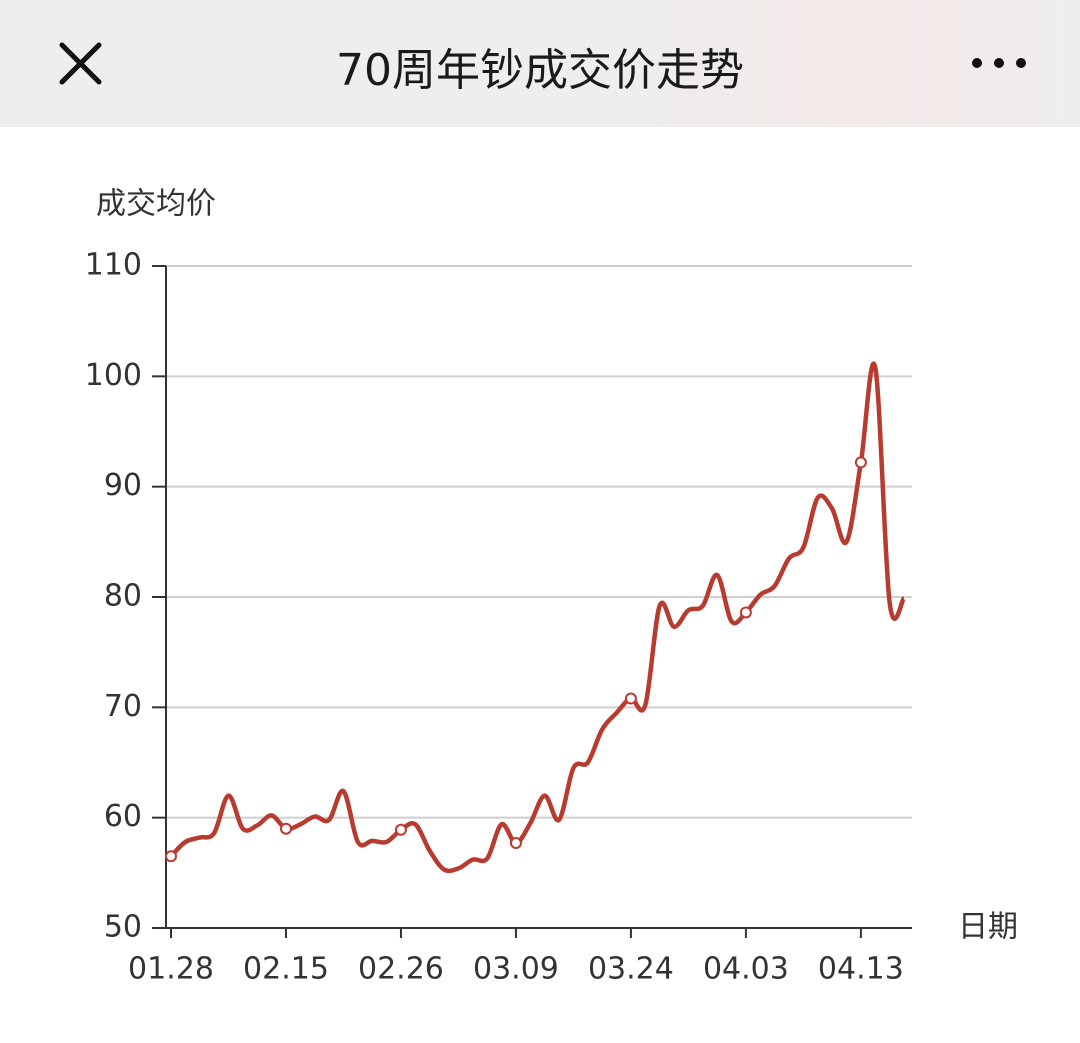  Describe the element at coordinates (171, 969) in the screenshot. I see `x-tick-label: 01.28` at that location.